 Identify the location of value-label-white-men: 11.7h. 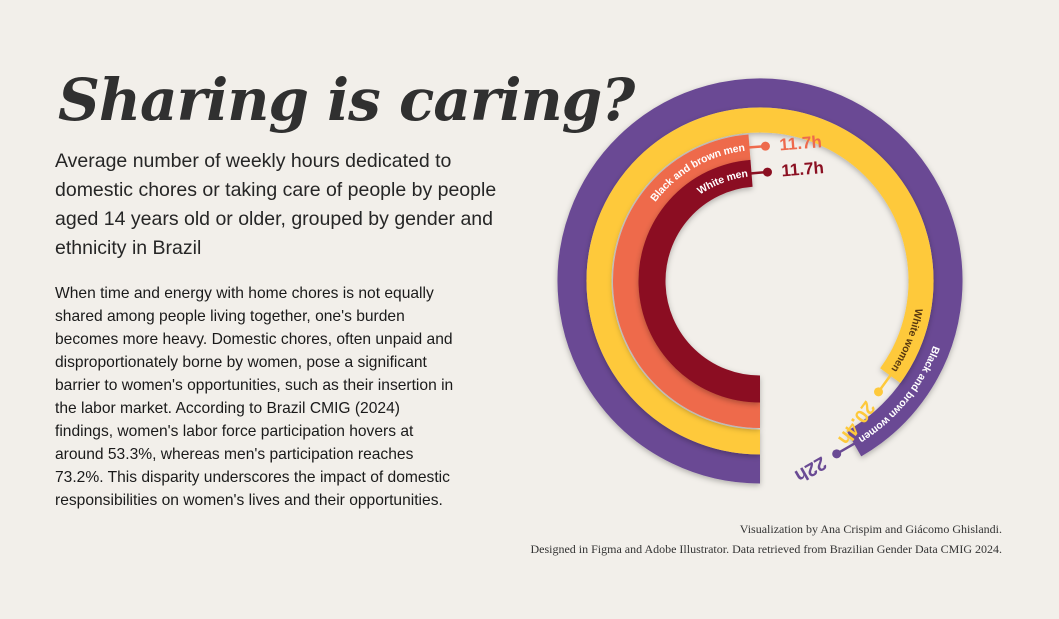
(803, 169).